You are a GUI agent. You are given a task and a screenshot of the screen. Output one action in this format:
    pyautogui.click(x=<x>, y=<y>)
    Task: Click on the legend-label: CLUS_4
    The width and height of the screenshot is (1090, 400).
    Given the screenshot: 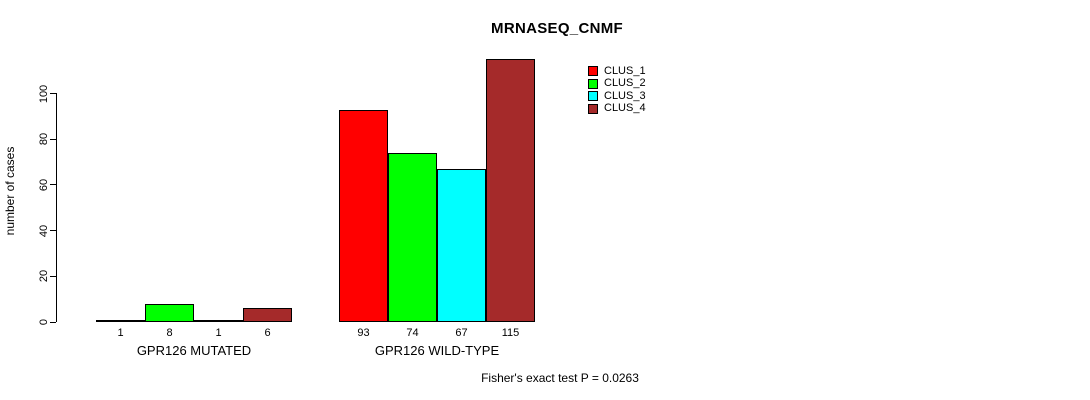 What is the action you would take?
    pyautogui.click(x=625, y=108)
    